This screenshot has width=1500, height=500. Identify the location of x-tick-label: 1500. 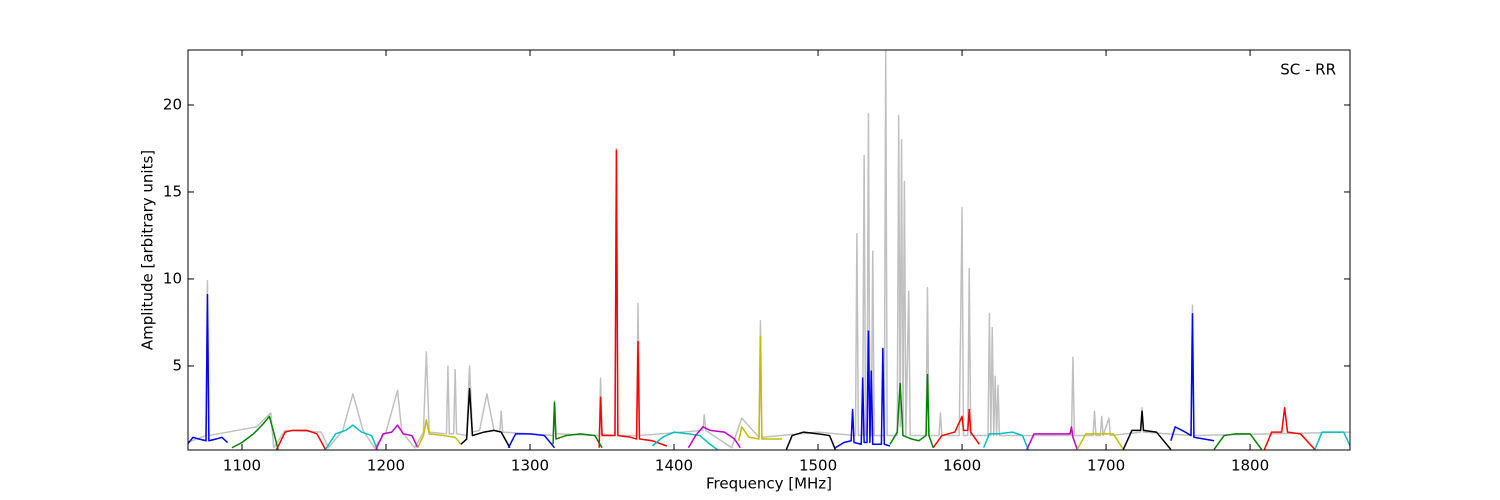
(818, 466).